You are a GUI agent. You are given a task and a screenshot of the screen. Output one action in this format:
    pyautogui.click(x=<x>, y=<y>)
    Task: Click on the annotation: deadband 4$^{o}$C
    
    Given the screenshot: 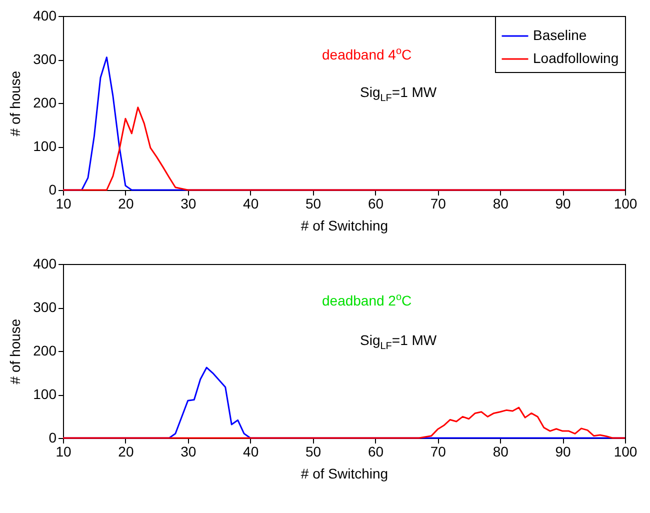 What is the action you would take?
    pyautogui.click(x=367, y=54)
    